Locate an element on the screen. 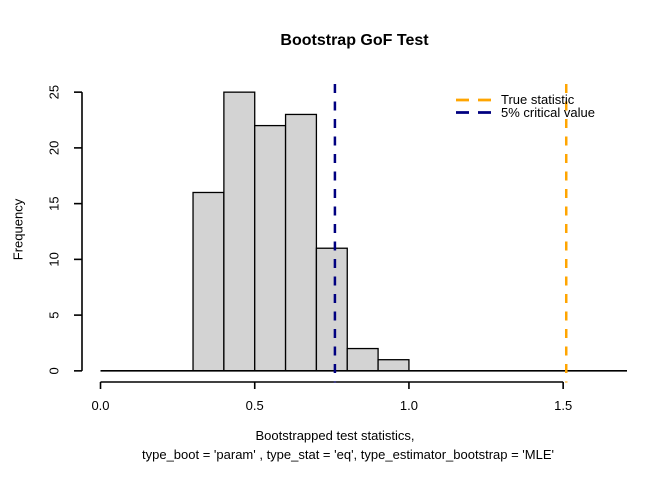 Image resolution: width=672 pixels, height=480 pixels. y-tick-label: 25 is located at coordinates (54, 92).